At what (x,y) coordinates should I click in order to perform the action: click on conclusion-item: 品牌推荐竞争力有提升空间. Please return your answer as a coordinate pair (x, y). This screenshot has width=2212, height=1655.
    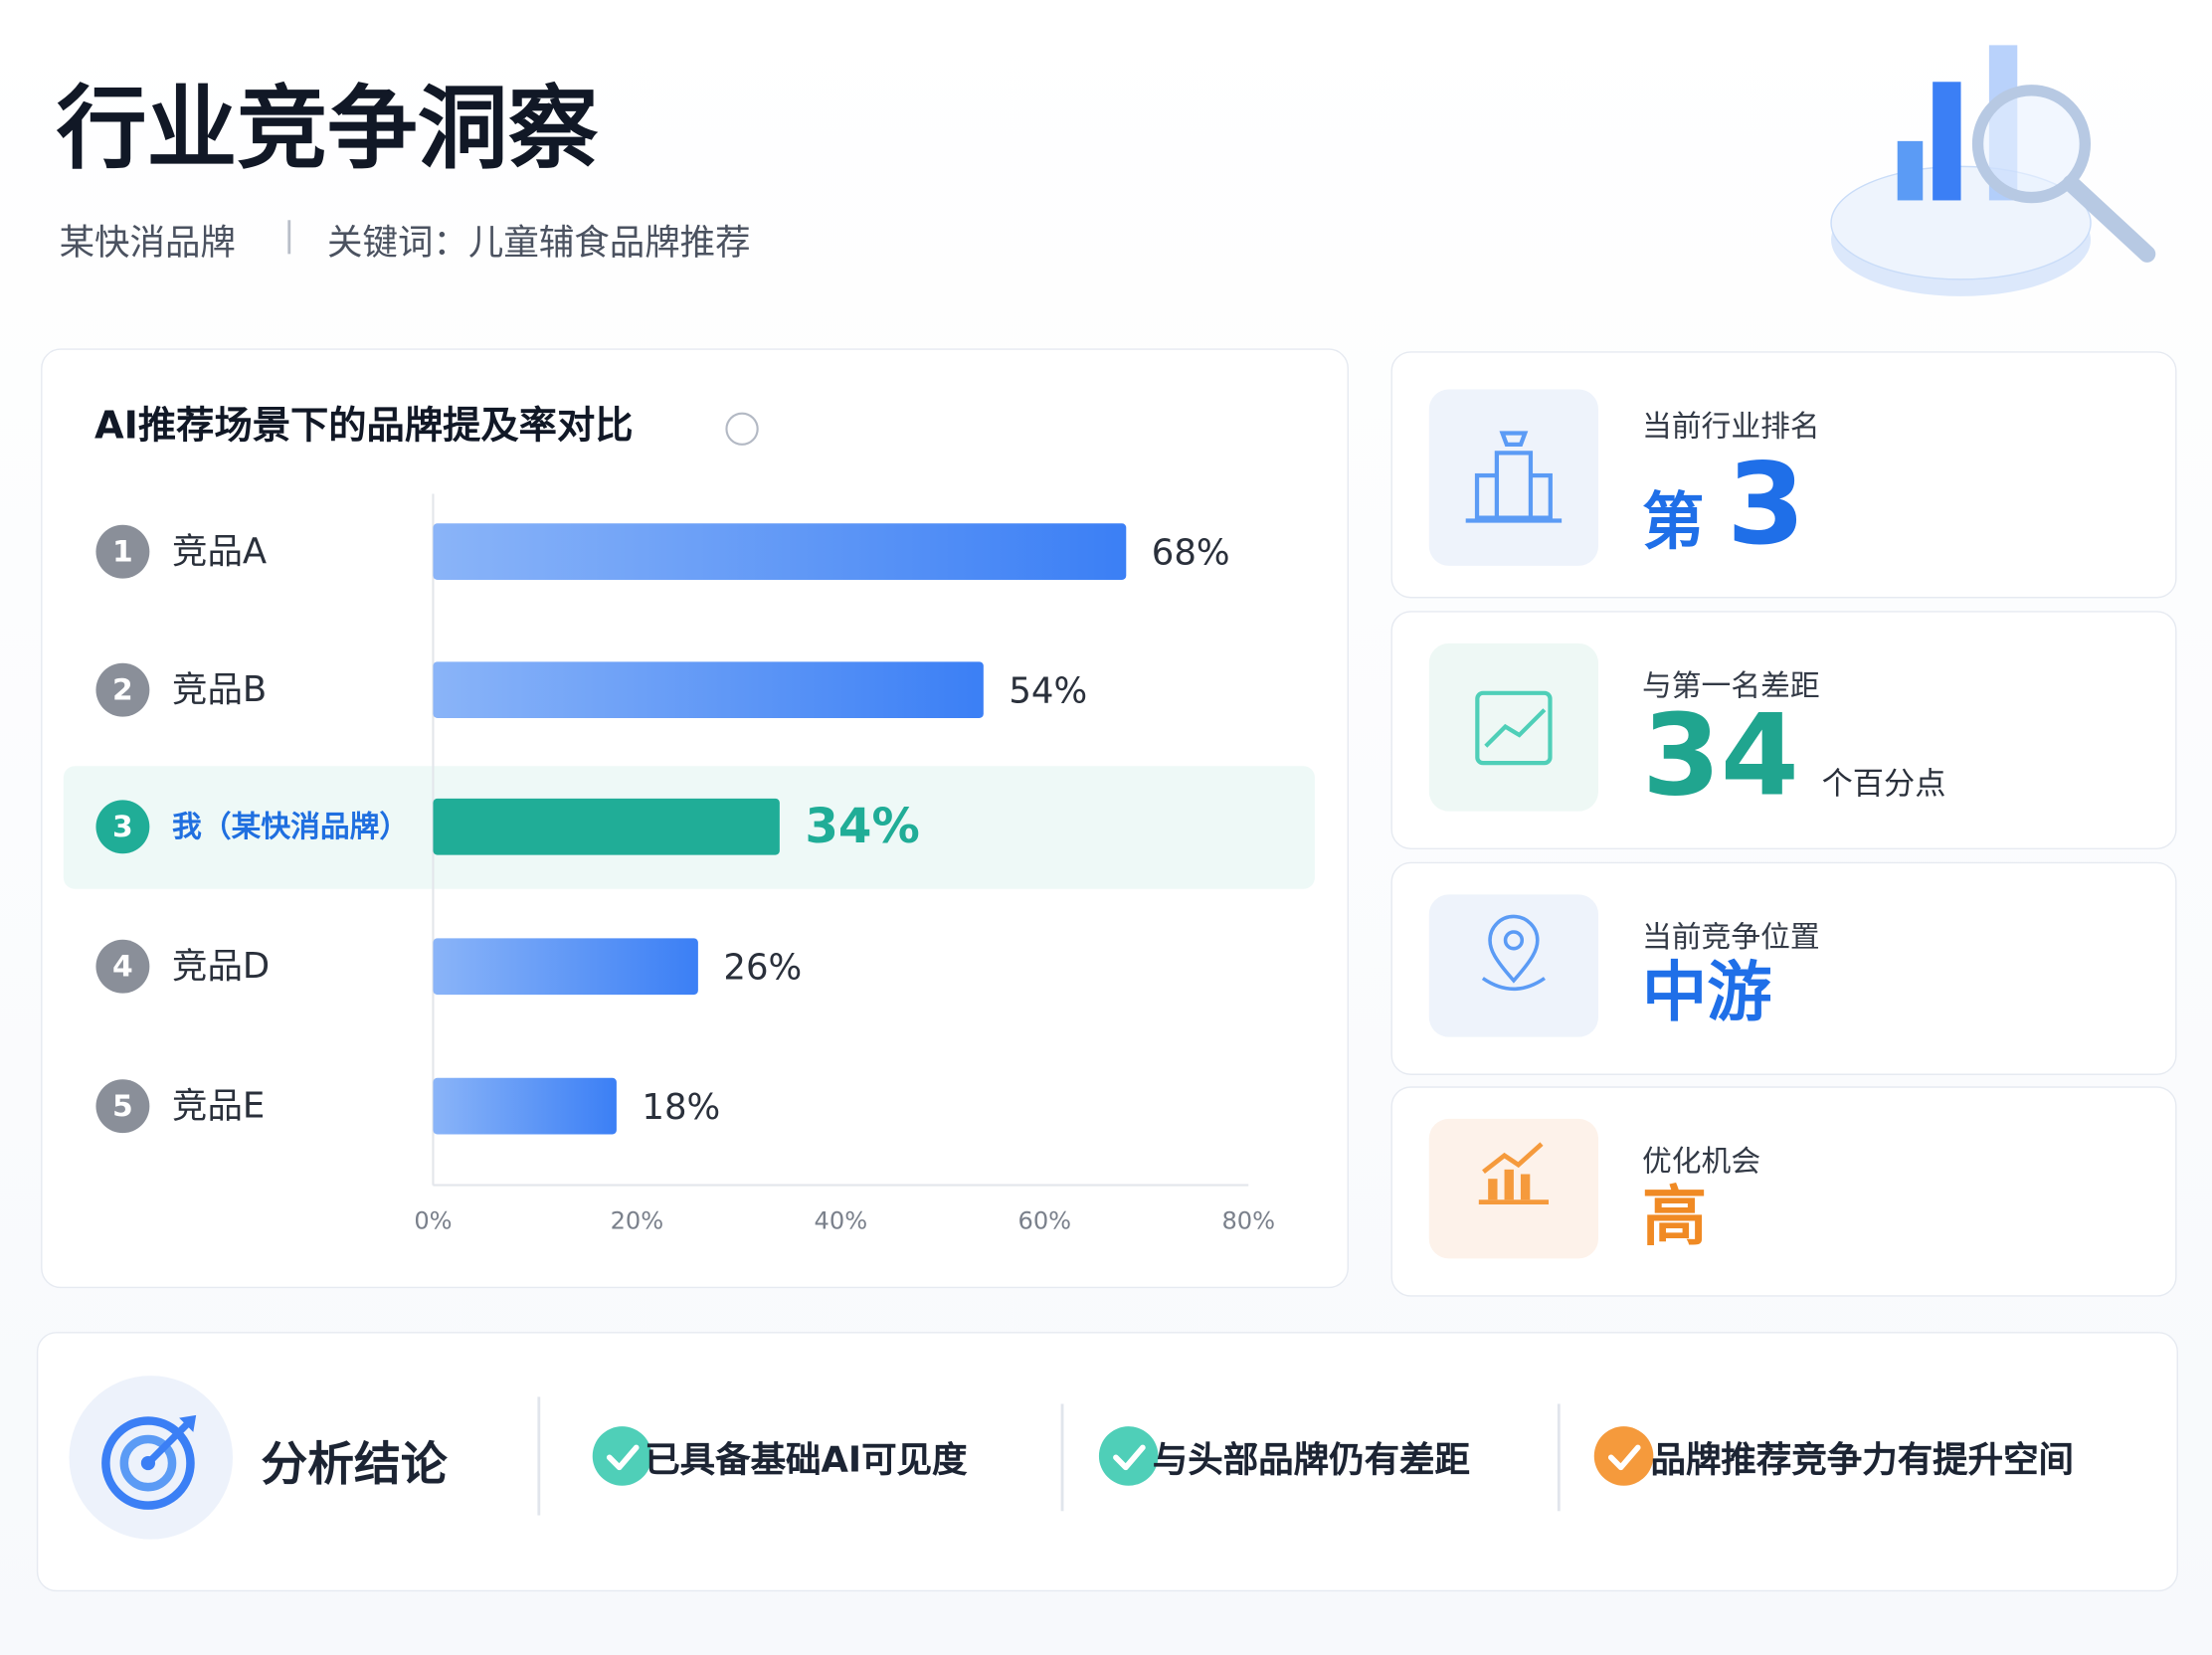
    Looking at the image, I should click on (1862, 1460).